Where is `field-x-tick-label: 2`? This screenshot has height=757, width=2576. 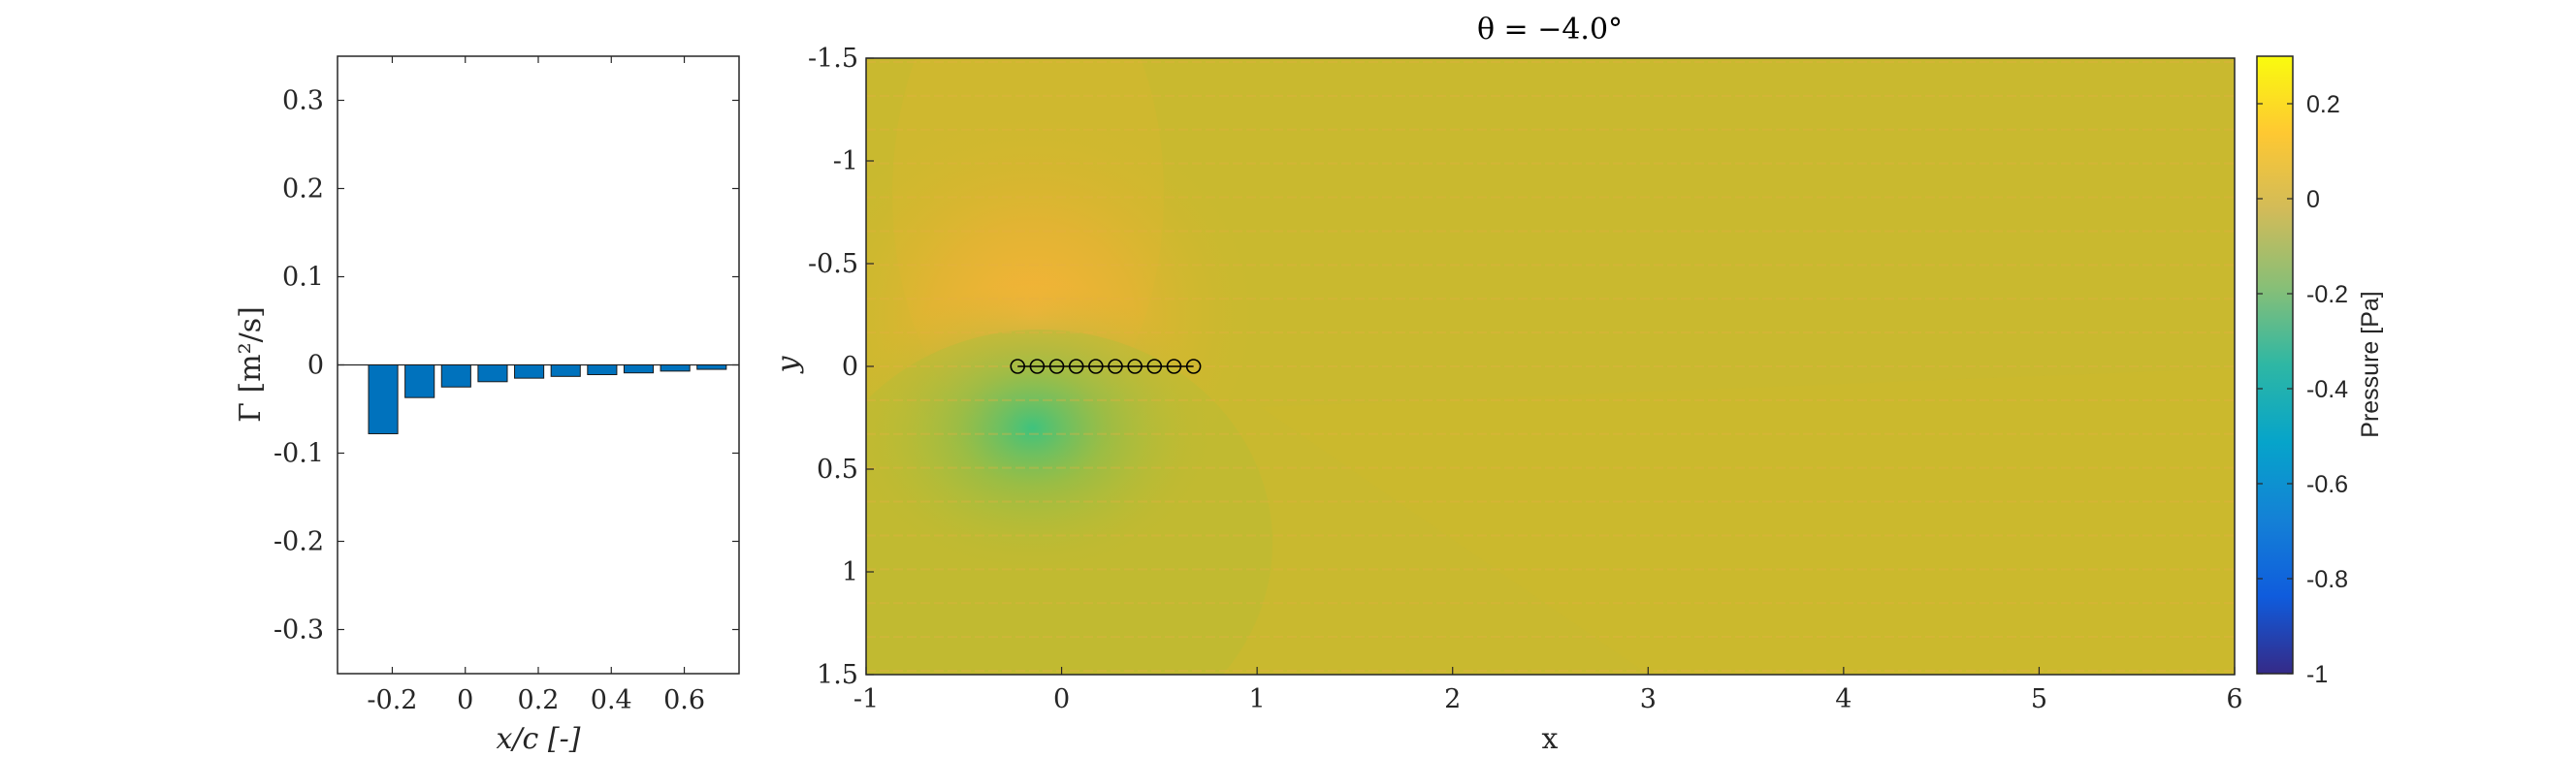 field-x-tick-label: 2 is located at coordinates (1452, 699).